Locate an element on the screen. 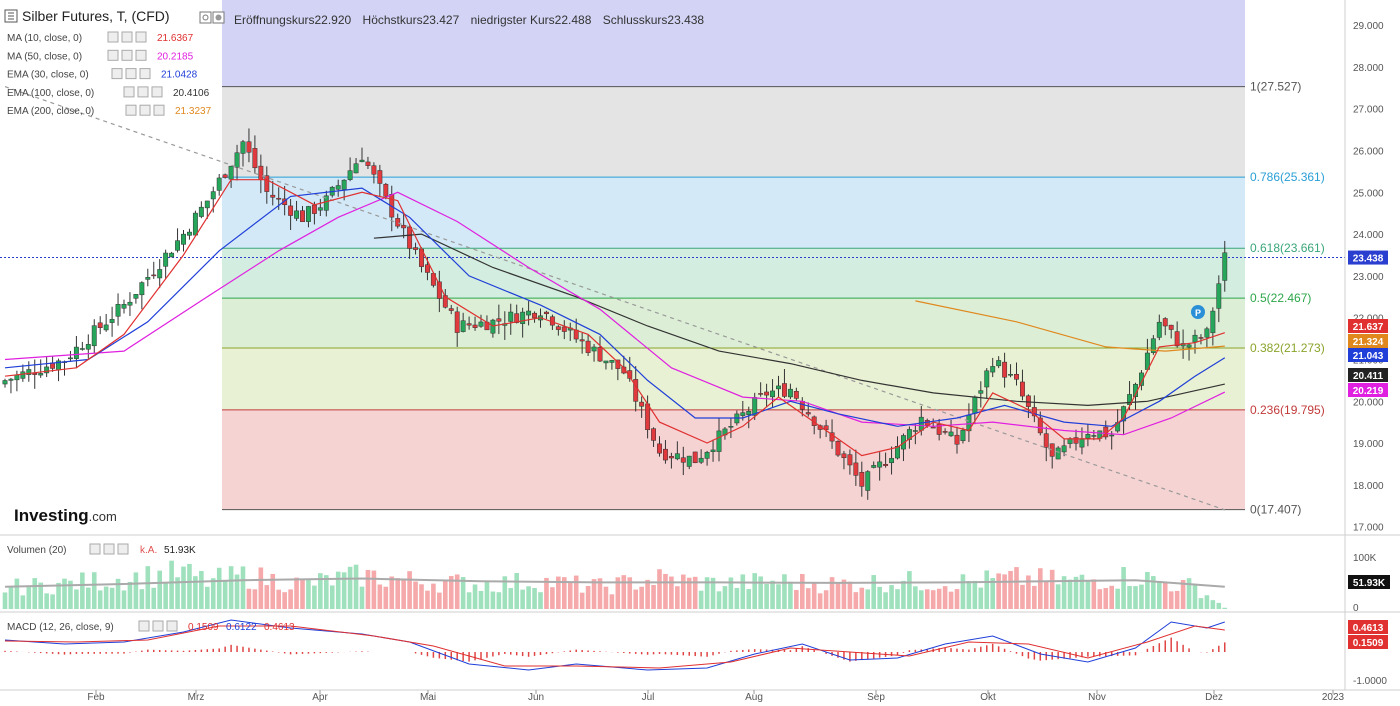 The height and width of the screenshot is (706, 1400). p-marker is located at coordinates (1198, 312).